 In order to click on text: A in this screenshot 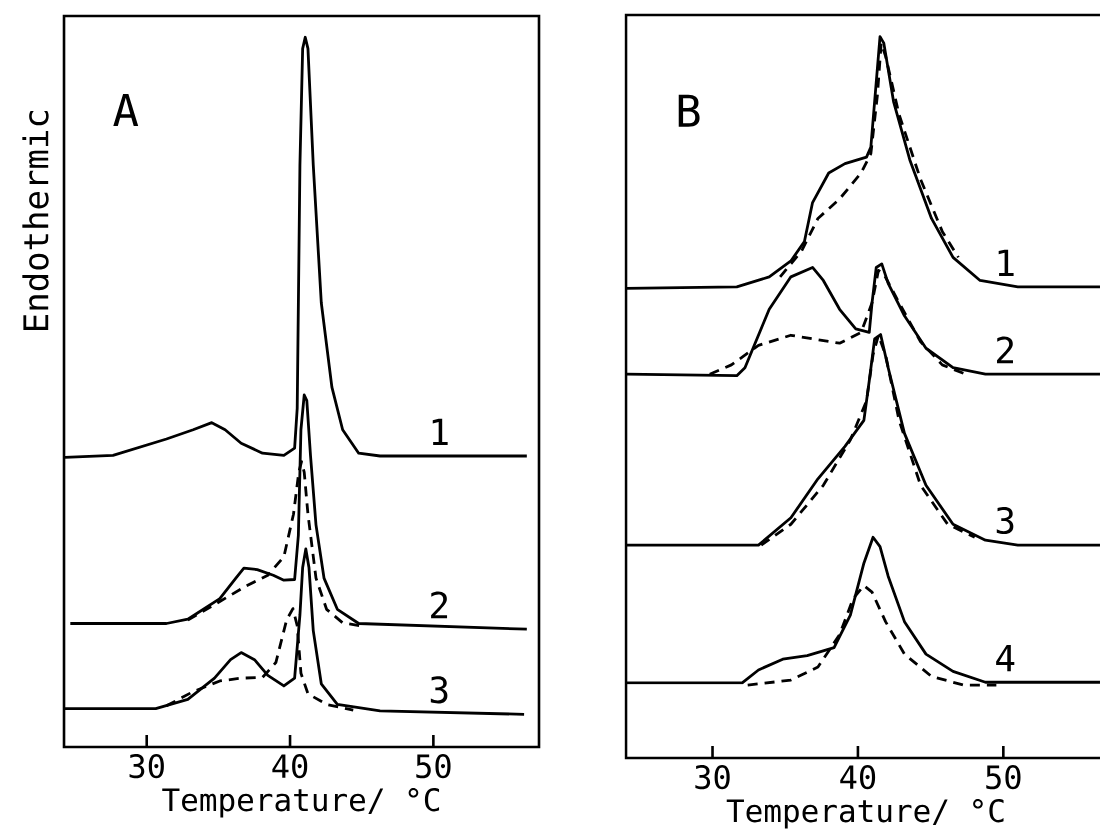, I will do `click(126, 110)`.